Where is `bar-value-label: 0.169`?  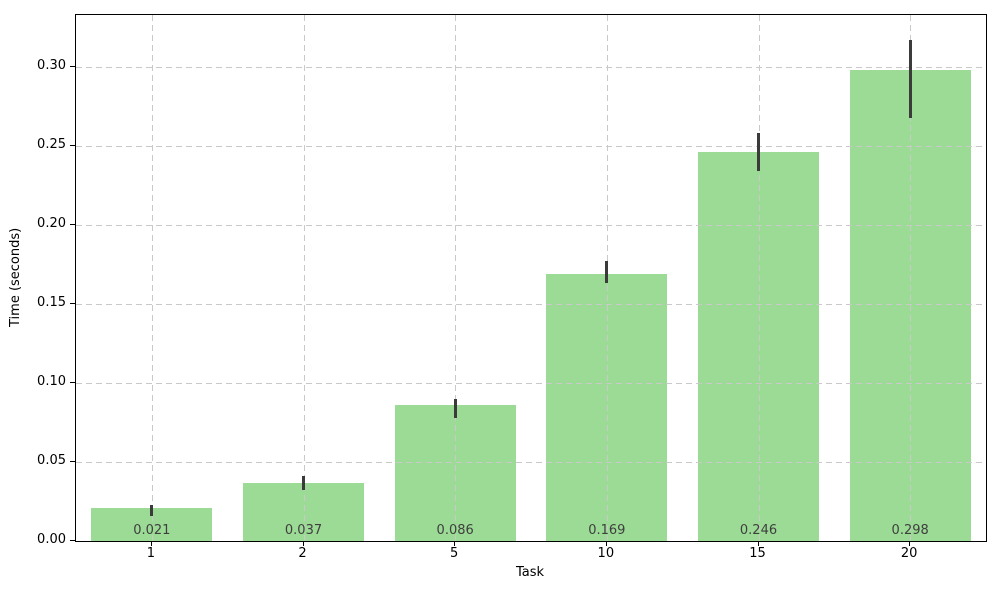 bar-value-label: 0.169 is located at coordinates (607, 530).